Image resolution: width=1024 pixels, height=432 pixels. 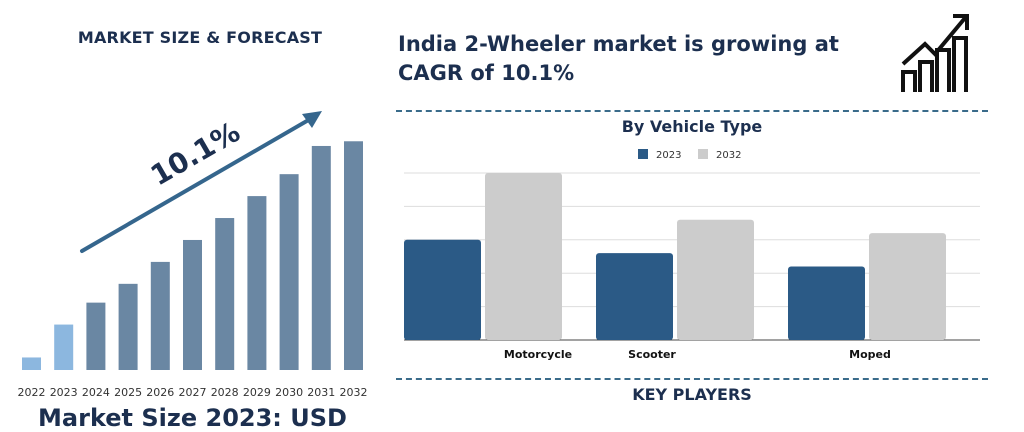 What do you see at coordinates (689, 155) in the screenshot?
I see `chart-legend: 2023 2032` at bounding box center [689, 155].